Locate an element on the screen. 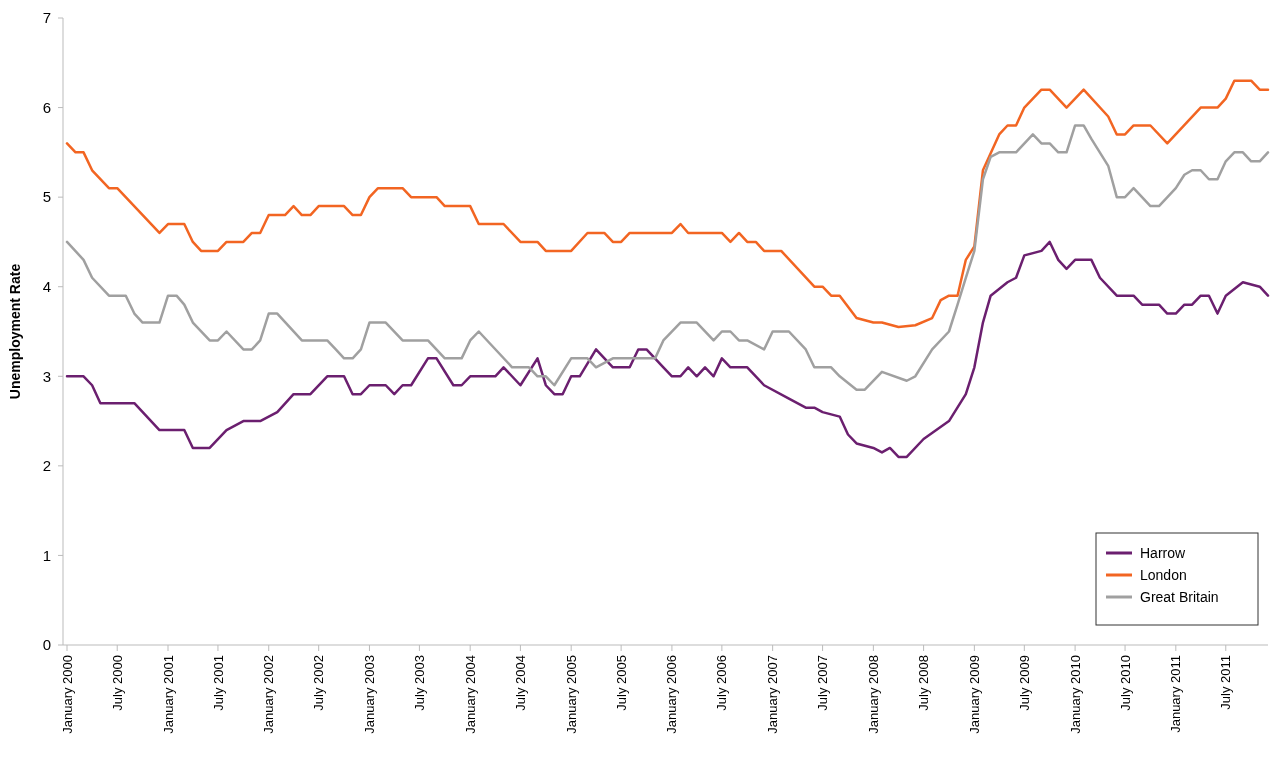  x-tick-label: January 2004 is located at coordinates (470, 694).